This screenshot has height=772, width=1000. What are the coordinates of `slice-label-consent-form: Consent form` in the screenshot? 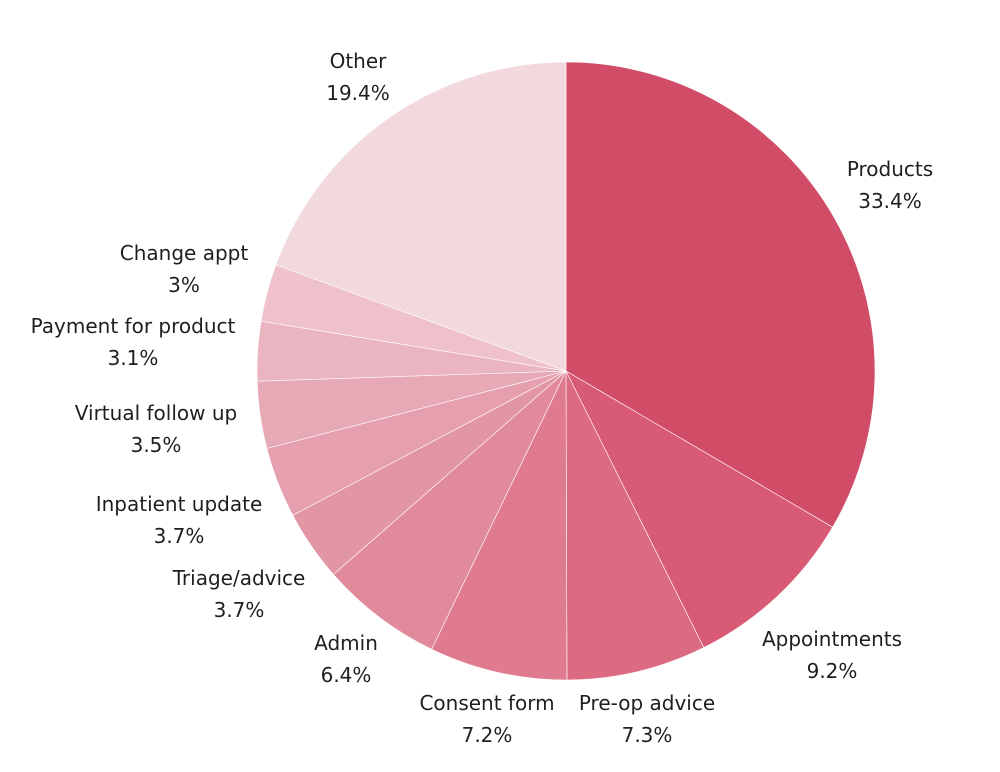 It's located at (486, 703).